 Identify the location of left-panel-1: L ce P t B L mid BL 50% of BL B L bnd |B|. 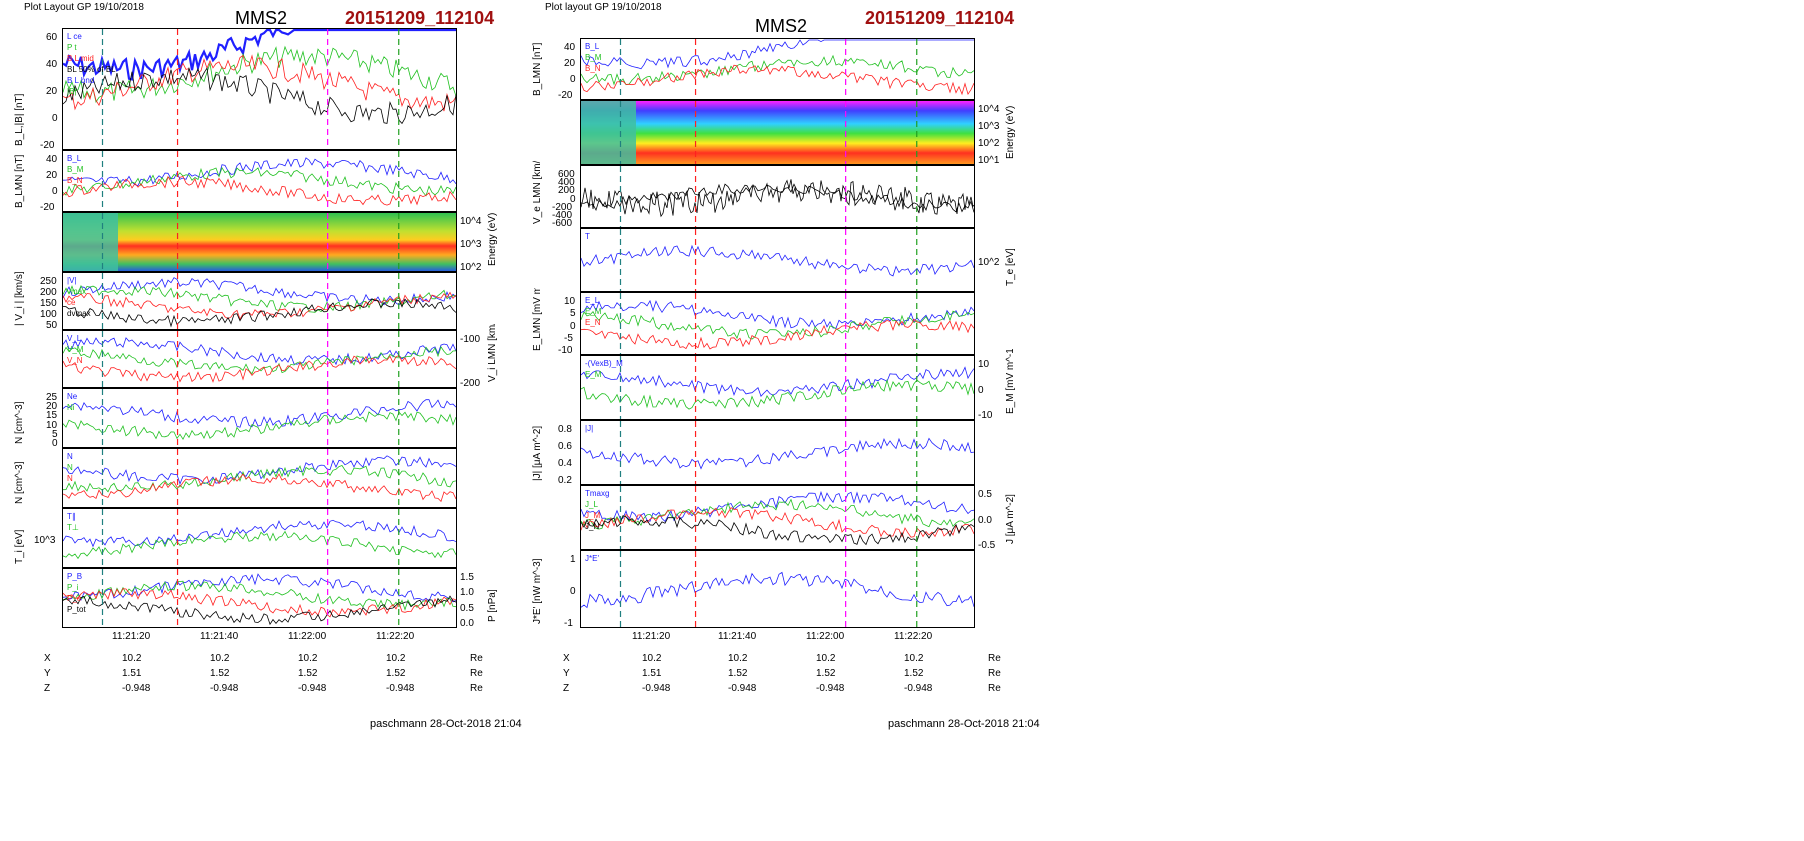
(259, 89).